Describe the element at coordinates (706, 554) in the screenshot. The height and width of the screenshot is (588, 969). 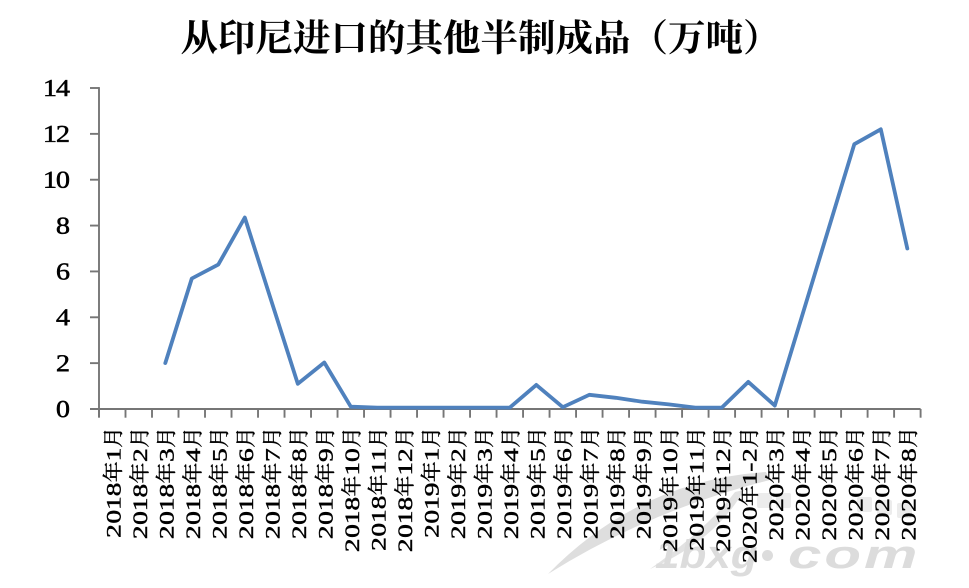
I see `svg-text: 1bxg` at that location.